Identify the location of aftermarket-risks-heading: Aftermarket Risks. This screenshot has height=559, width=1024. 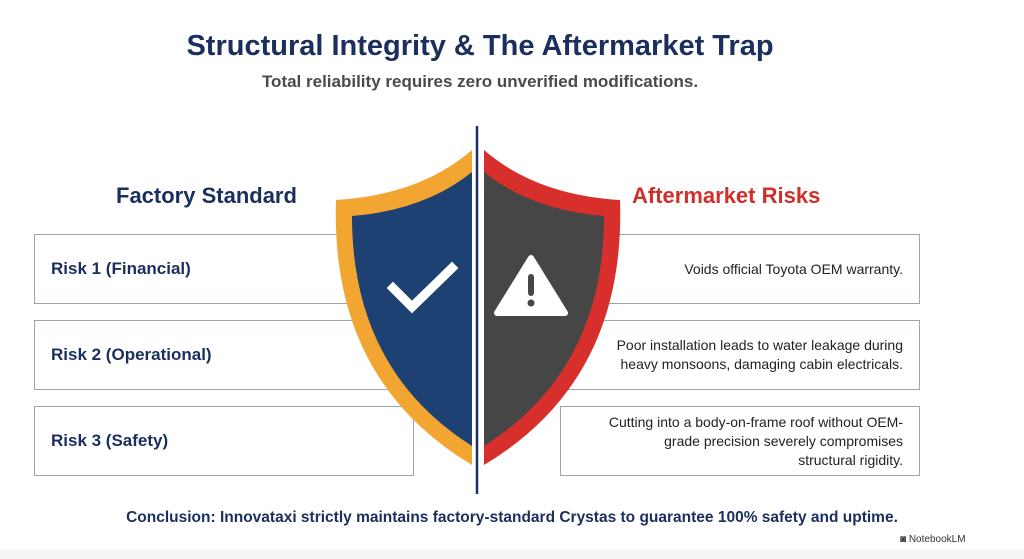
(726, 195).